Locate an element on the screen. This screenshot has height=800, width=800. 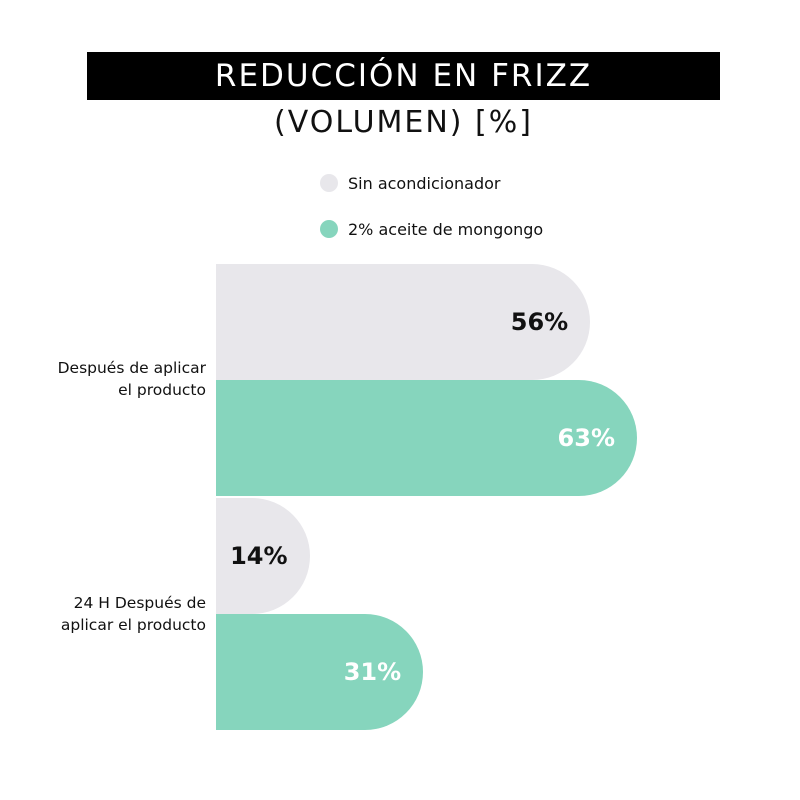
category-label-line: el producto is located at coordinates (162, 390).